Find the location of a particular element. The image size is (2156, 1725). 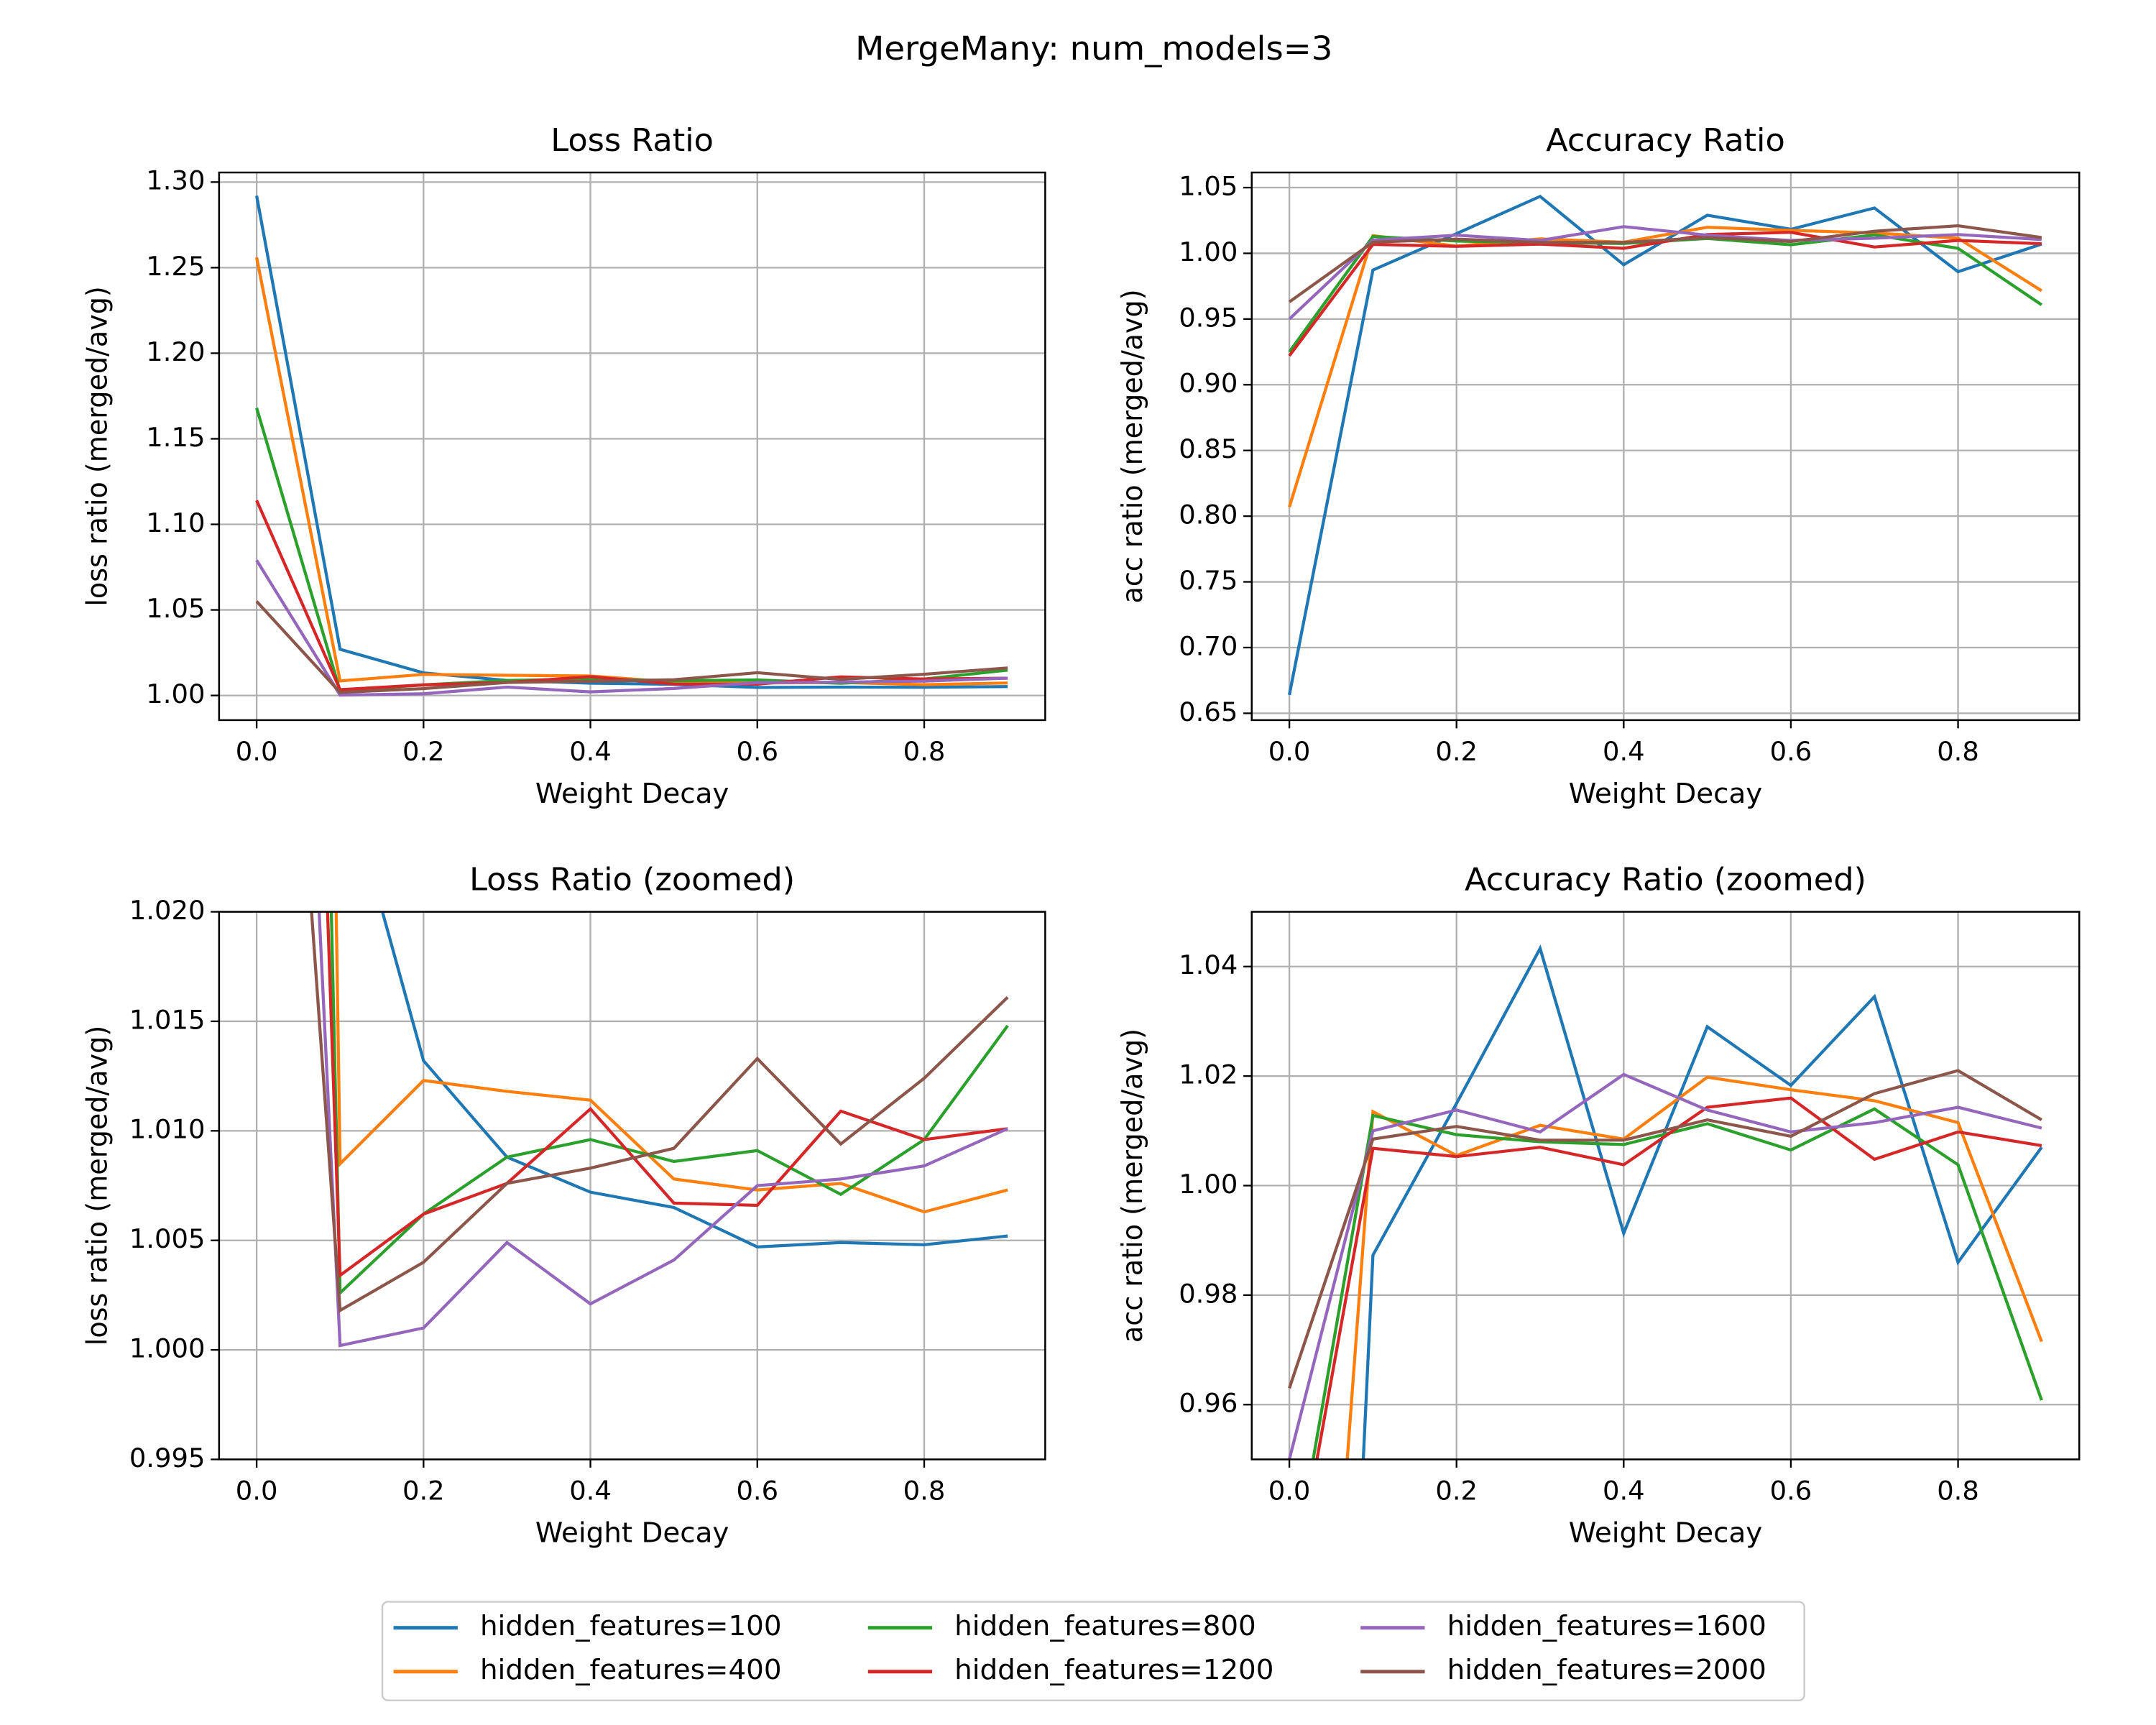

y-tick-label: 0.80 is located at coordinates (1208, 515).